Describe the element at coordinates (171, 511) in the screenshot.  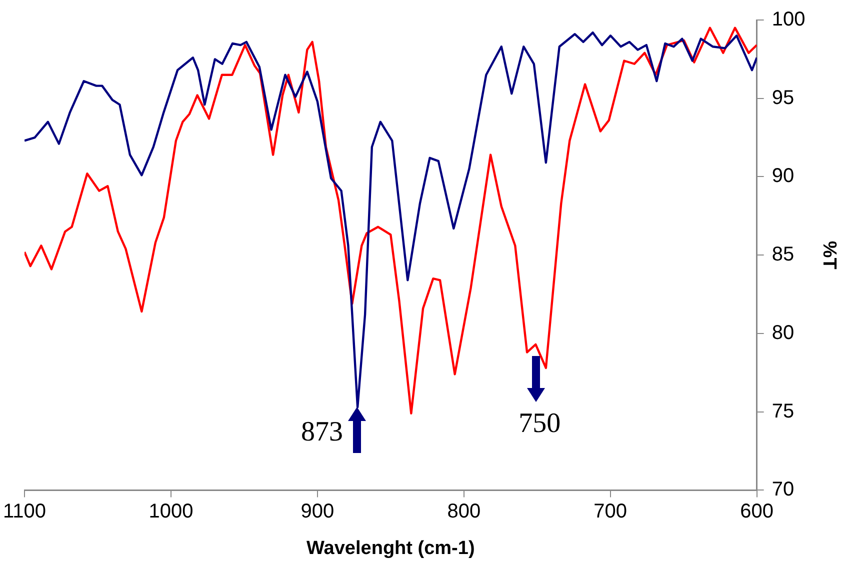
I see `x-tick-label: 1000` at that location.